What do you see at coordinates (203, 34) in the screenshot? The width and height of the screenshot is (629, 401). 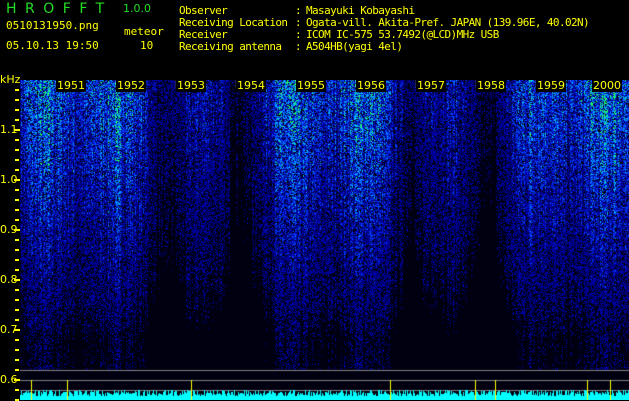 I see `info-label-receiver: Receiver` at bounding box center [203, 34].